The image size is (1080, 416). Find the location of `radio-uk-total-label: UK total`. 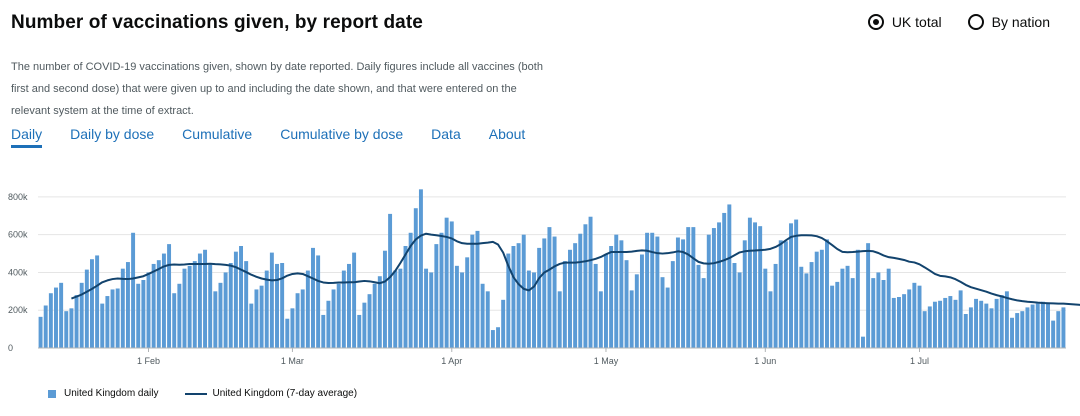

radio-uk-total-label: UK total is located at coordinates (916, 22).